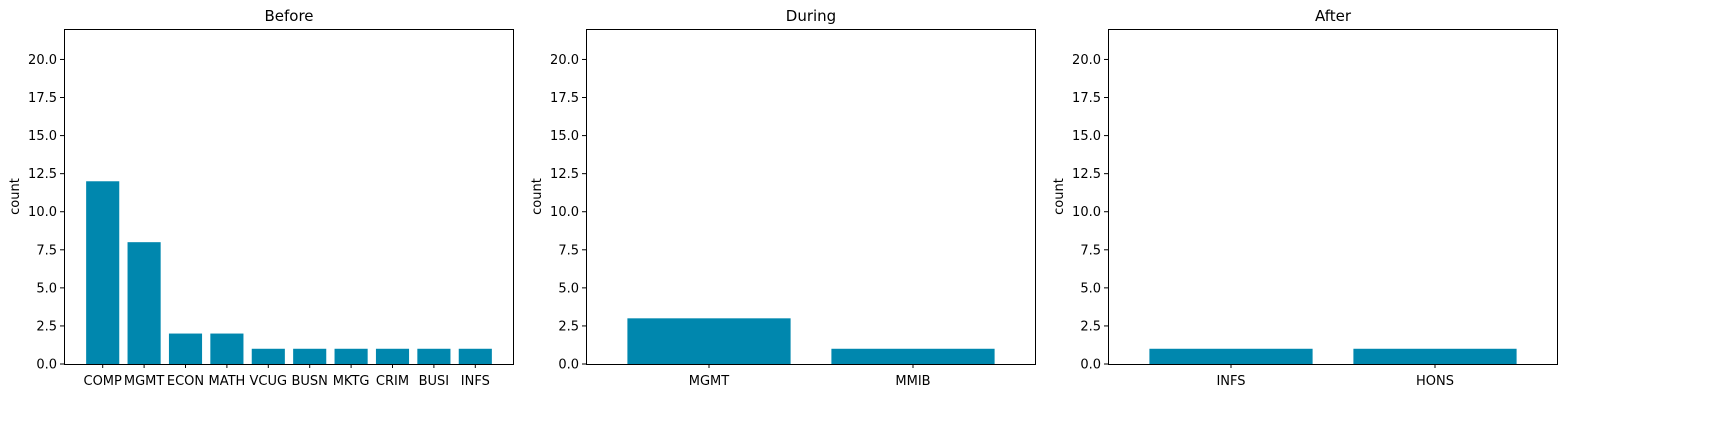 The image size is (1728, 435). What do you see at coordinates (811, 16) in the screenshot?
I see `panel-title: During` at bounding box center [811, 16].